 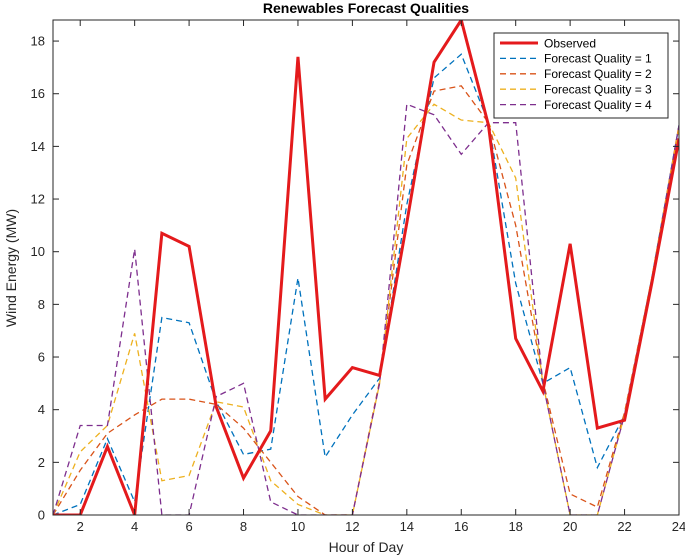 I want to click on y-tick-label: 10, so click(x=38, y=251).